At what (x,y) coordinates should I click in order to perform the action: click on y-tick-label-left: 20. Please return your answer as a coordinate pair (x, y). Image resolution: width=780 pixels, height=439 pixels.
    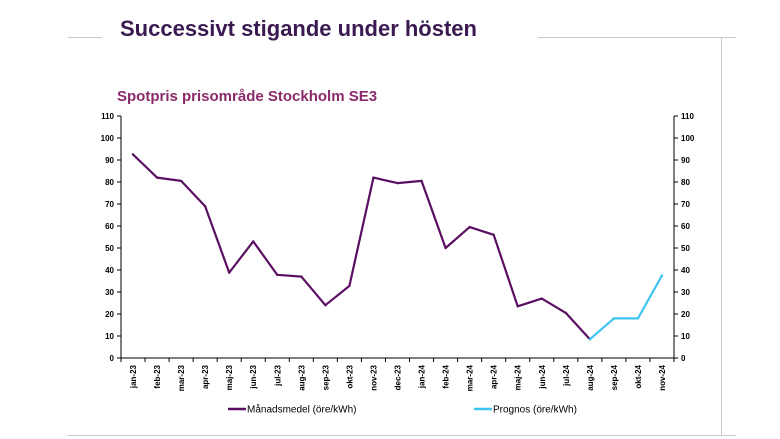
    Looking at the image, I should click on (109, 314).